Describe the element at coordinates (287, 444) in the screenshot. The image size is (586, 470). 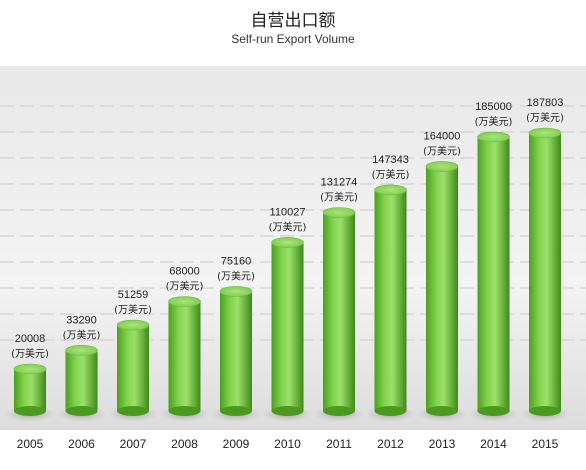
I see `x-tick-label: 2010` at that location.